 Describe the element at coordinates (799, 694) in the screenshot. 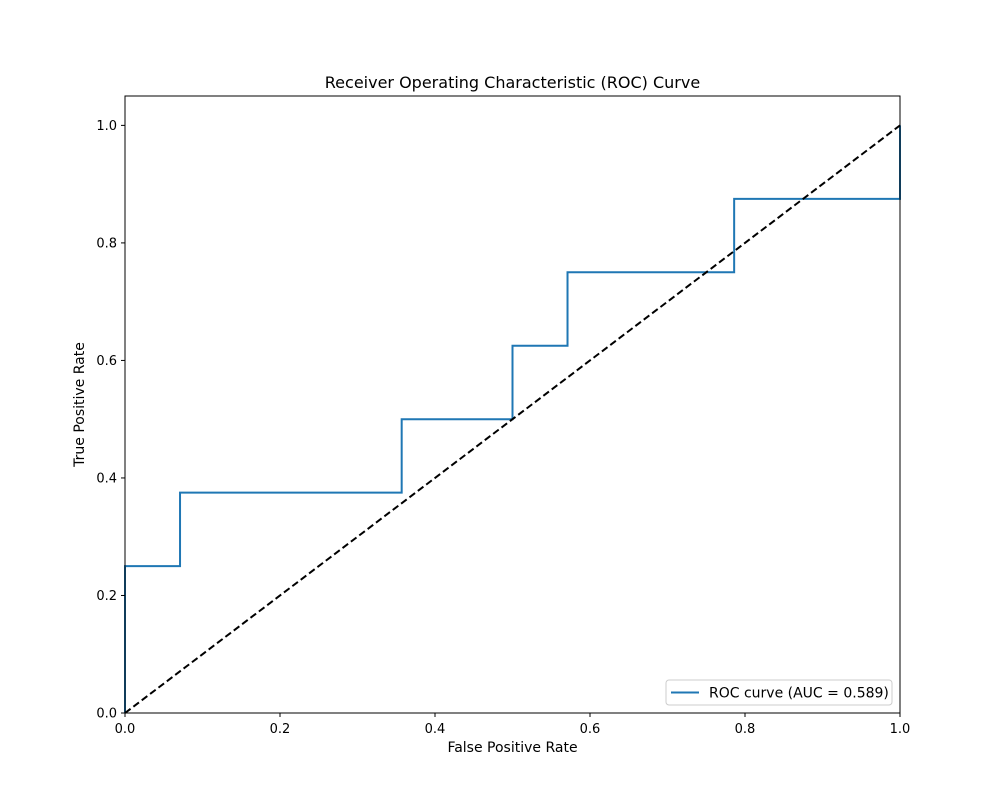

I see `legend-label-roc: ROC curve (AUC = 0.589)` at that location.